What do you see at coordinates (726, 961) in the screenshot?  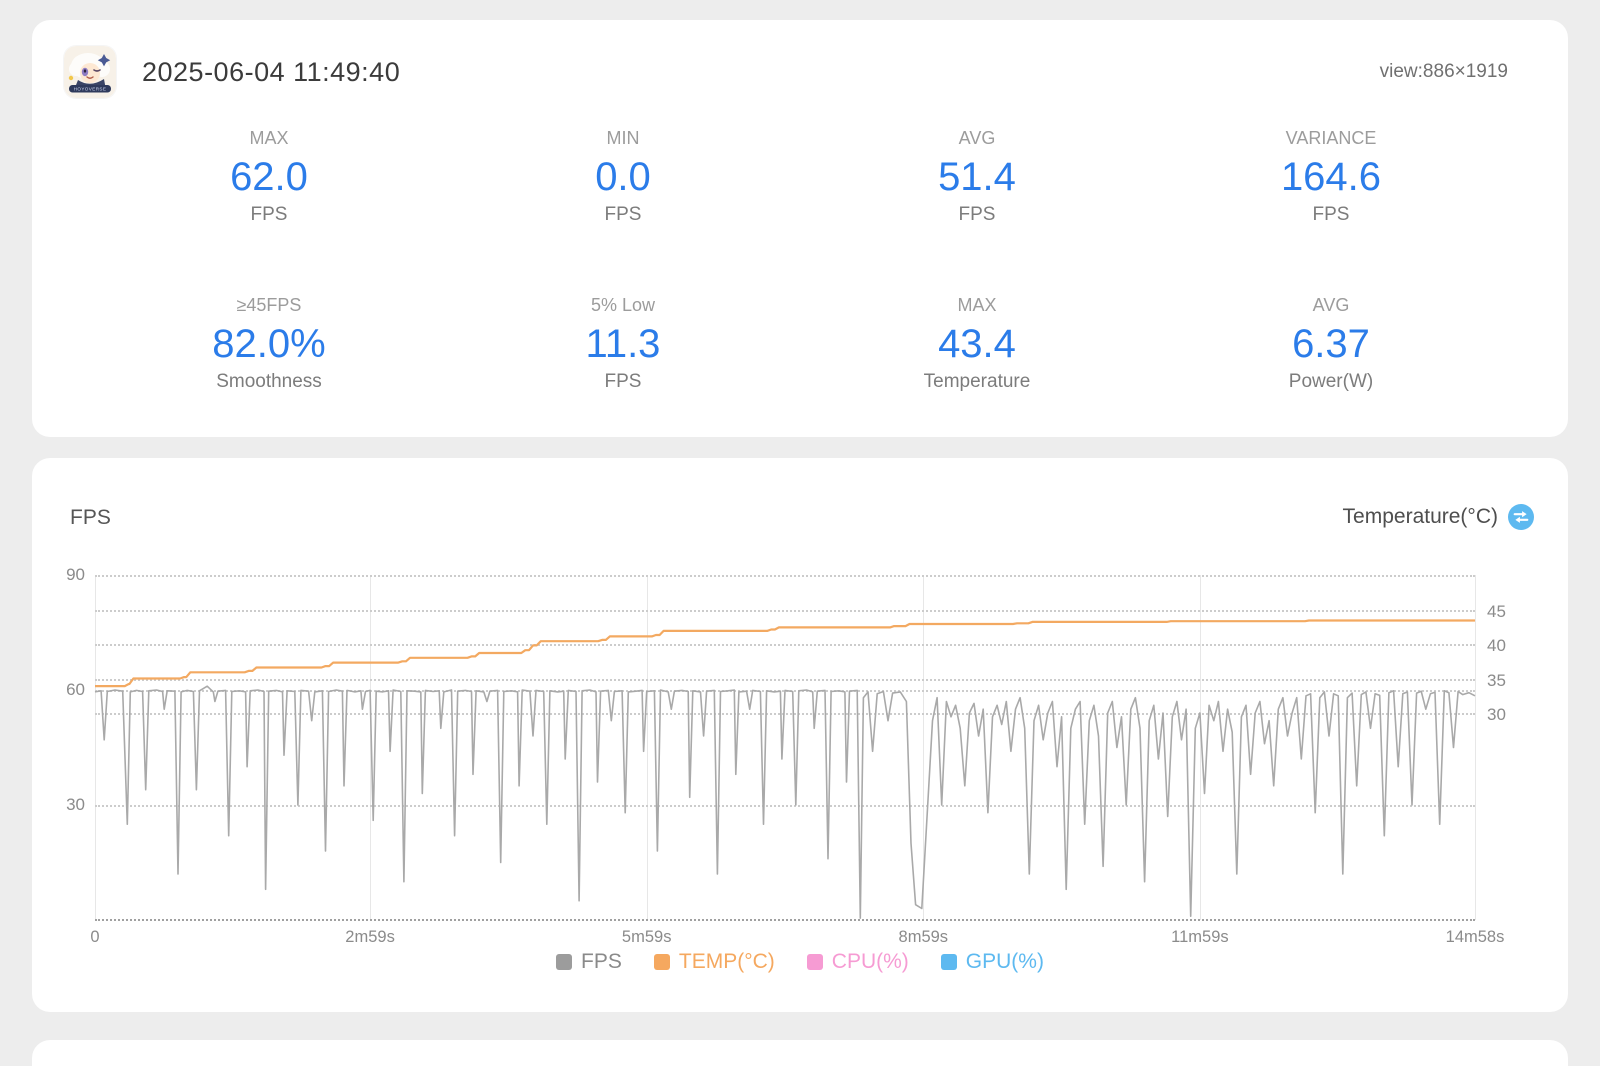 I see `legend-label: TEMP(°C)` at bounding box center [726, 961].